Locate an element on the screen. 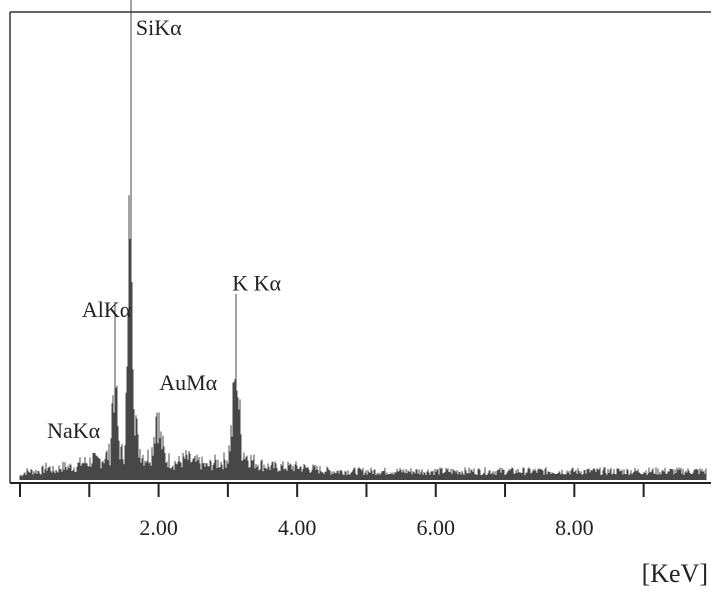 This screenshot has height=592, width=713. peak-label: AuMα is located at coordinates (188, 382).